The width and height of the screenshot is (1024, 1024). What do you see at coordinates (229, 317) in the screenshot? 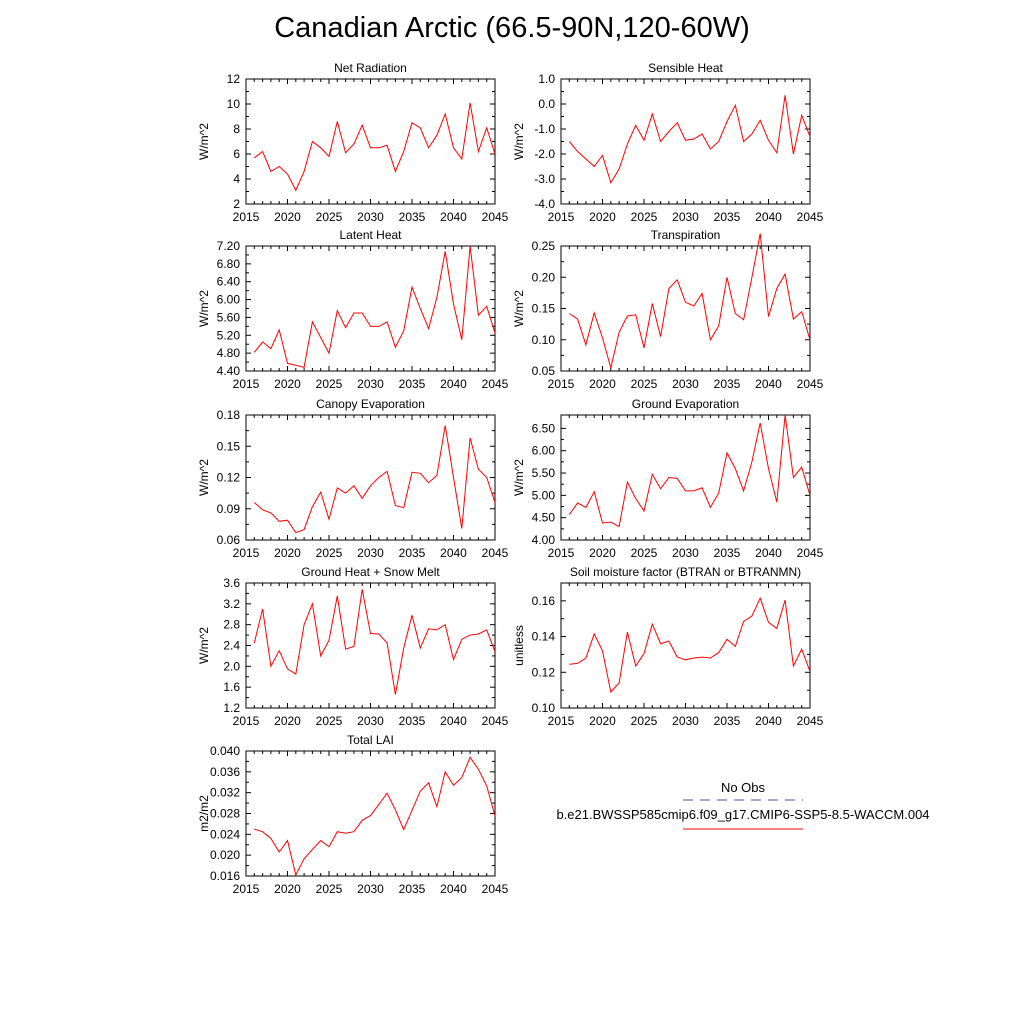
I see `y-tick-label: 5.60` at bounding box center [229, 317].